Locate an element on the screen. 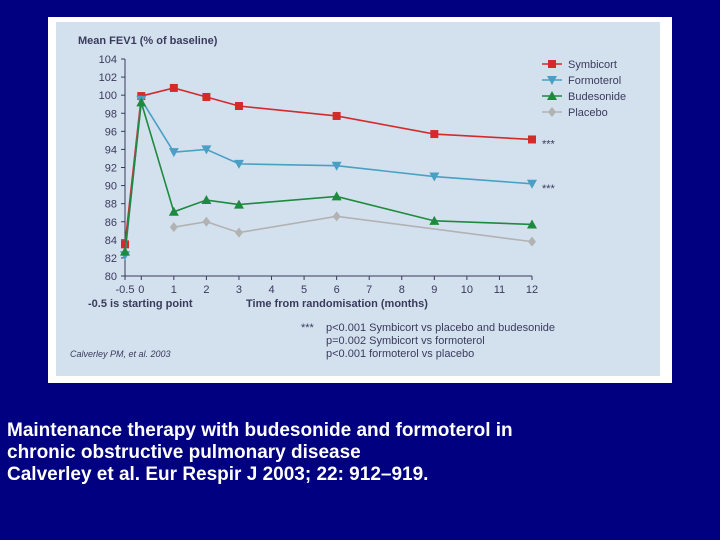 The height and width of the screenshot is (540, 720). y-tick-label: 100 is located at coordinates (108, 96).